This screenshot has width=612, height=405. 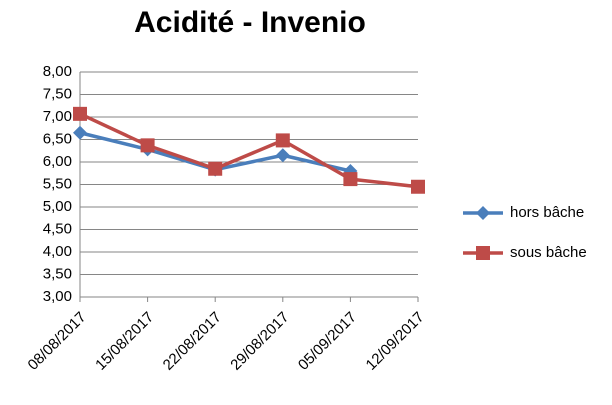 What do you see at coordinates (57, 341) in the screenshot?
I see `x-tick-label: 08/08/2017` at bounding box center [57, 341].